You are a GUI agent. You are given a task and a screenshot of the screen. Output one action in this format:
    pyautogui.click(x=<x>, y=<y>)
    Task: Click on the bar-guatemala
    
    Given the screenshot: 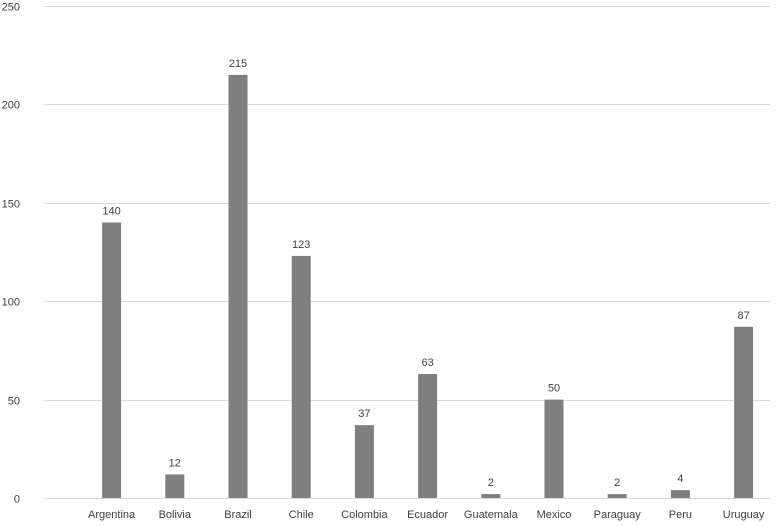 What is the action you would take?
    pyautogui.click(x=491, y=496)
    